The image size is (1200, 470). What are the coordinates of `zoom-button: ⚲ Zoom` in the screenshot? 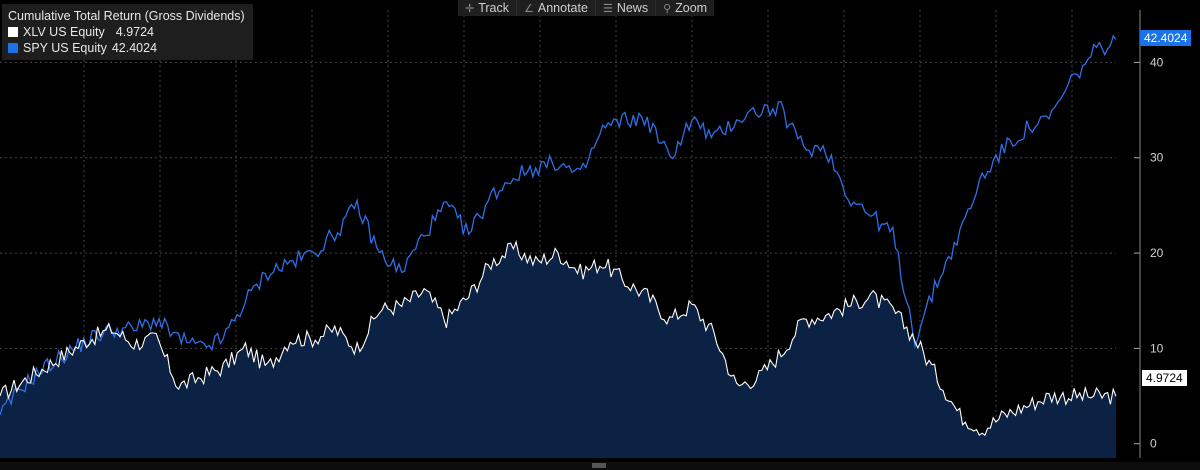 It's located at (685, 8).